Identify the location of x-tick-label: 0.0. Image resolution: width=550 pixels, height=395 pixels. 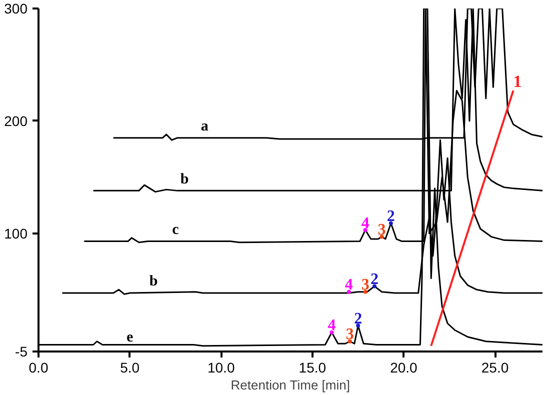
(38, 368).